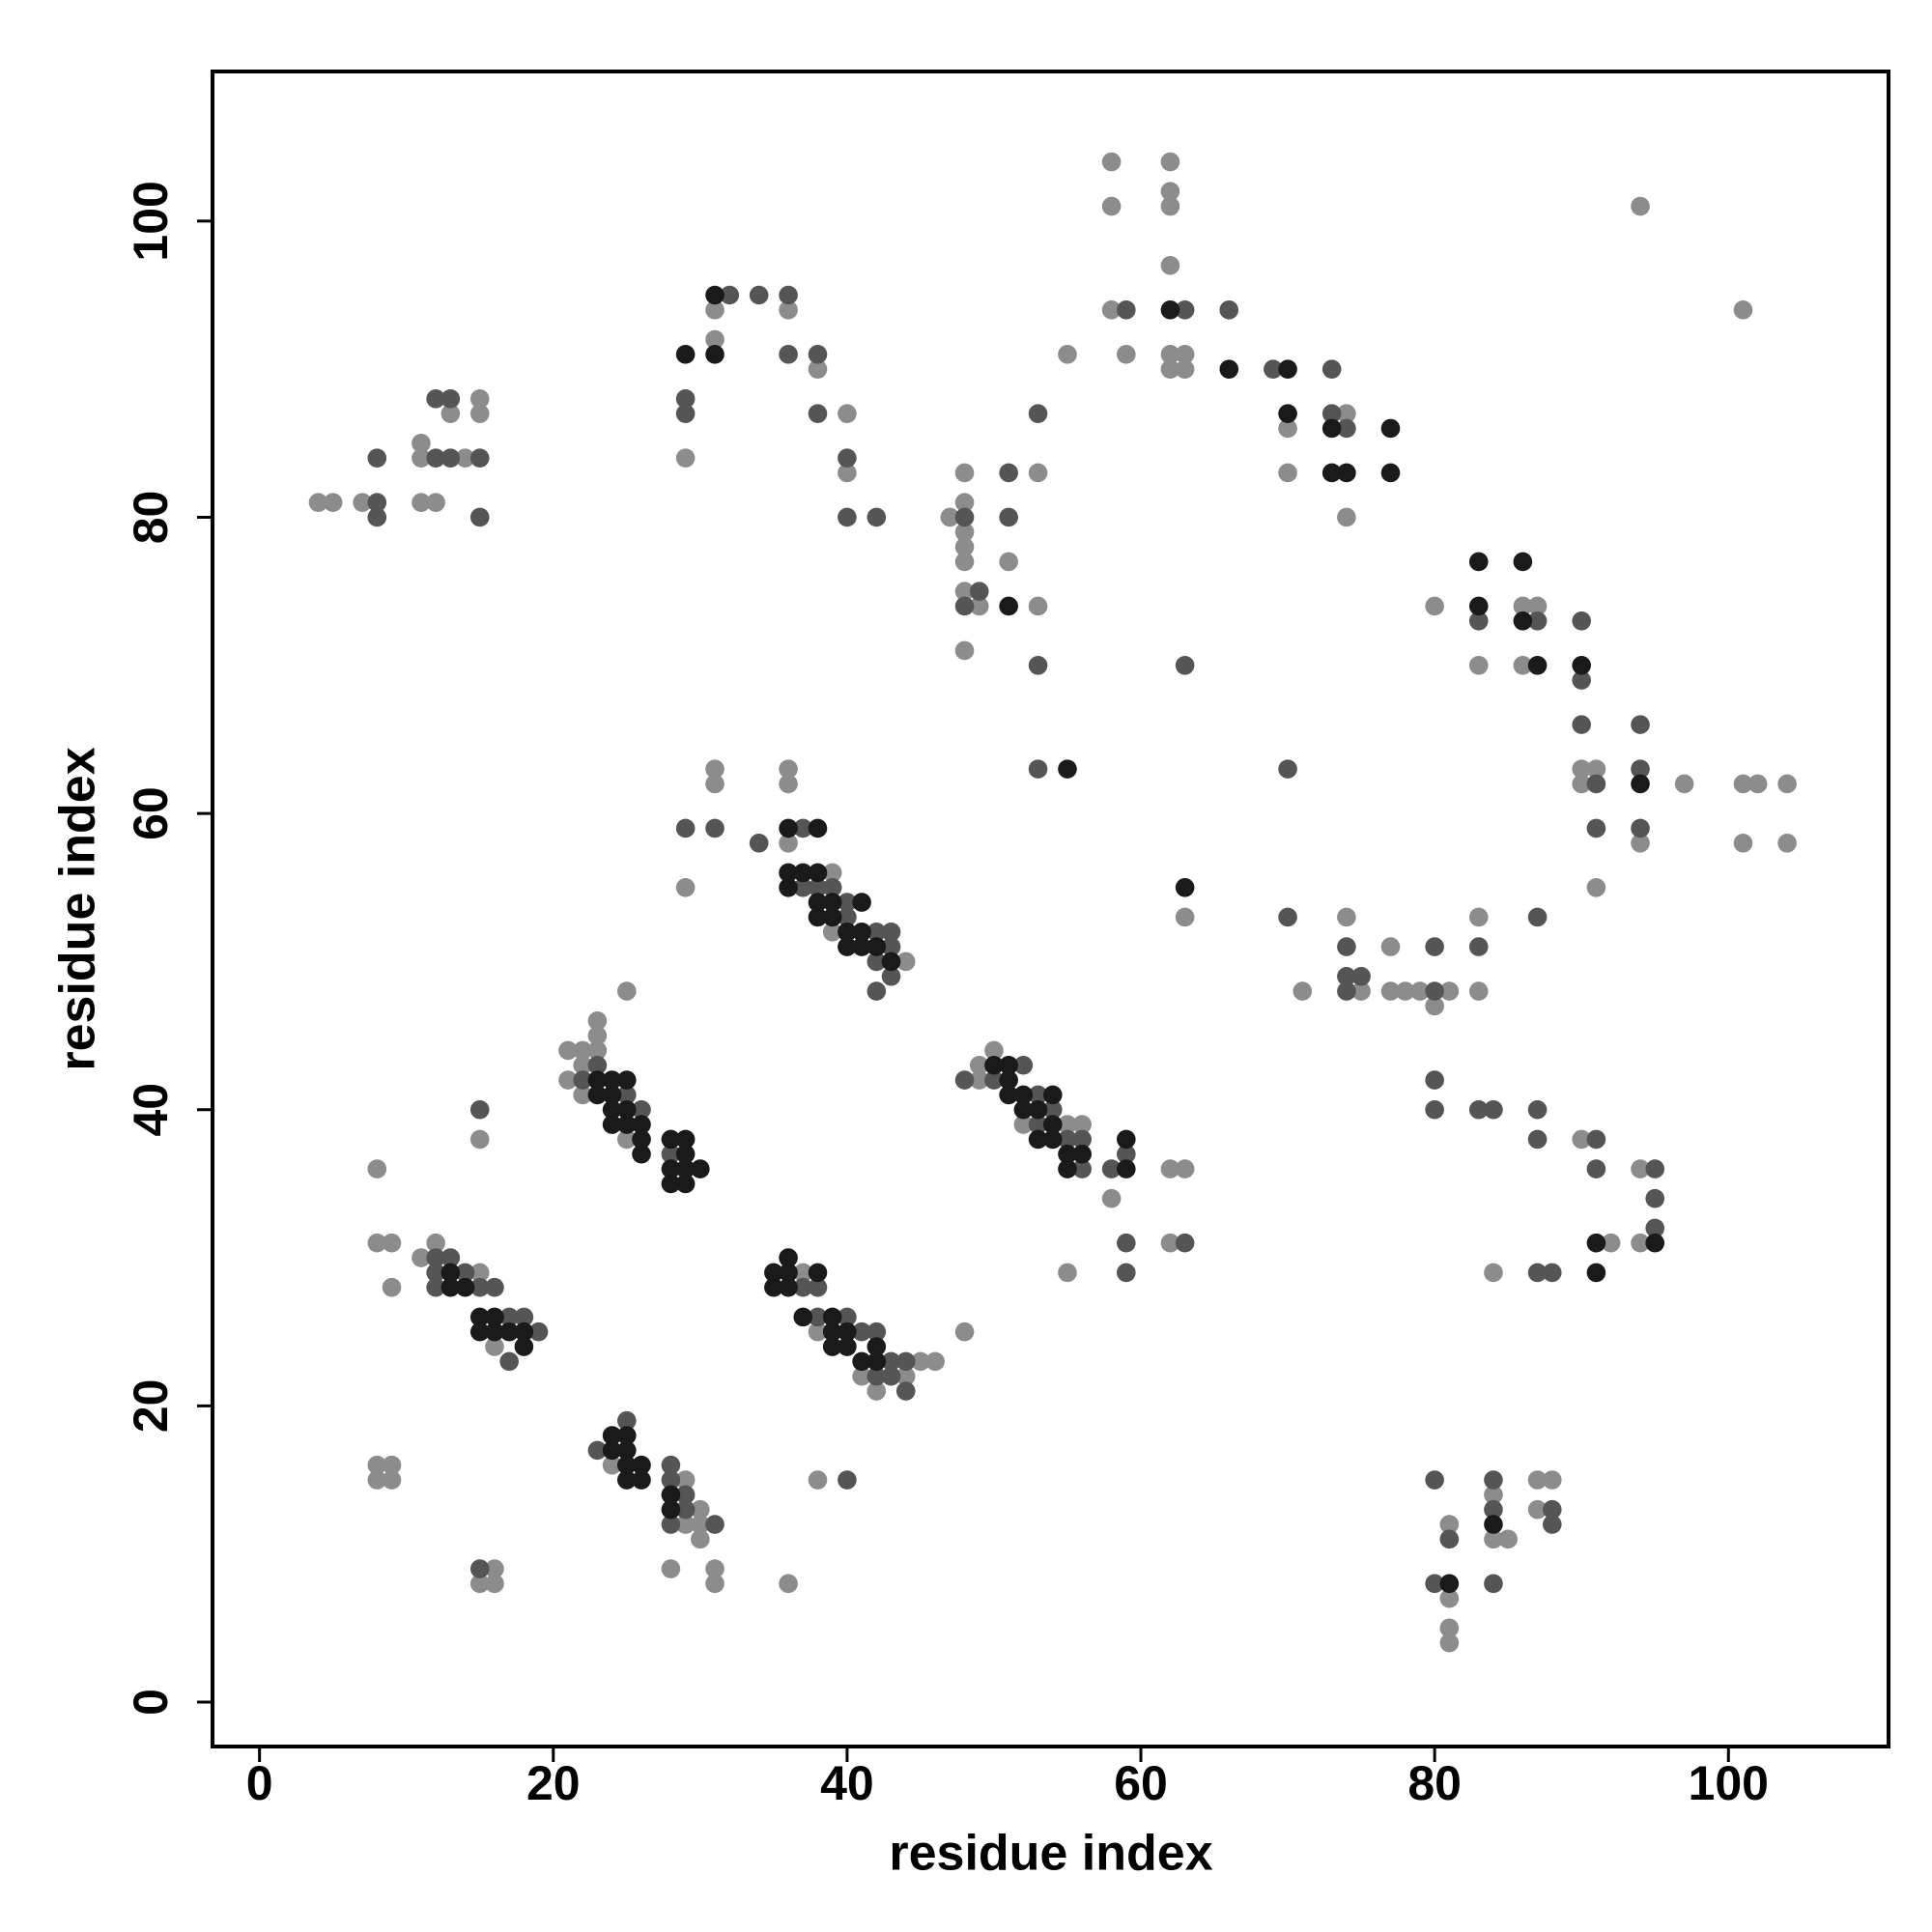 The image size is (1932, 1932). Describe the element at coordinates (1729, 1783) in the screenshot. I see `x-tick-label: 100` at that location.